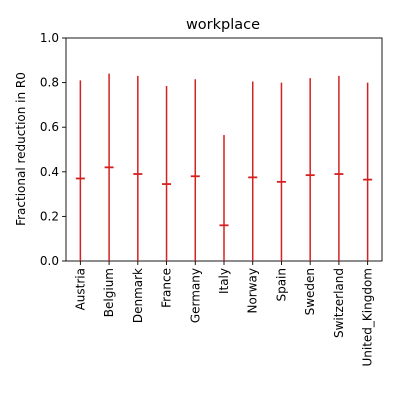 The width and height of the screenshot is (400, 400). Describe the element at coordinates (310, 291) in the screenshot. I see `x-tick-label: Sweden` at that location.